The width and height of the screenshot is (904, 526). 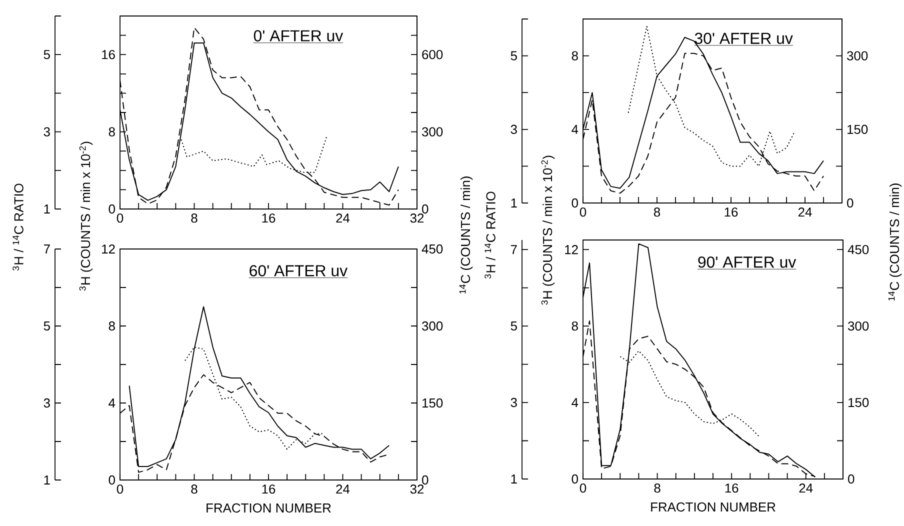 I want to click on text: 90' AFTER uv, so click(x=747, y=262).